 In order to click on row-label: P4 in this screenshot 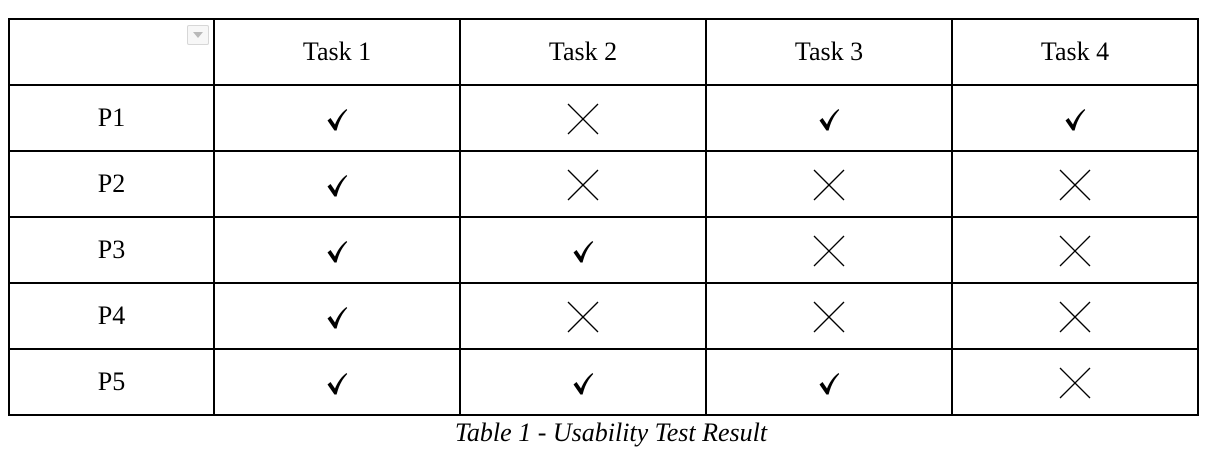, I will do `click(111, 316)`.